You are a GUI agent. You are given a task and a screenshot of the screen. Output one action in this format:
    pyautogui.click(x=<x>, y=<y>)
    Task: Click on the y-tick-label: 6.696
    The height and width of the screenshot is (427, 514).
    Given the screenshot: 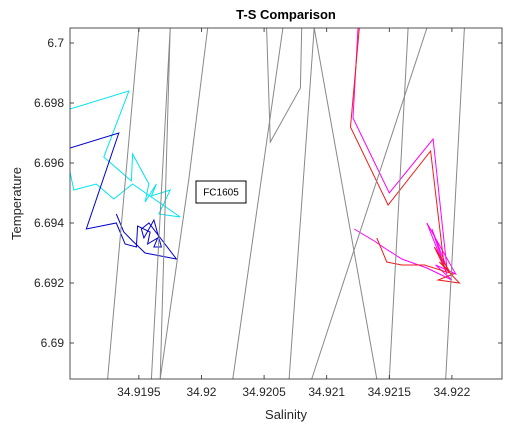 What is the action you would take?
    pyautogui.click(x=49, y=163)
    